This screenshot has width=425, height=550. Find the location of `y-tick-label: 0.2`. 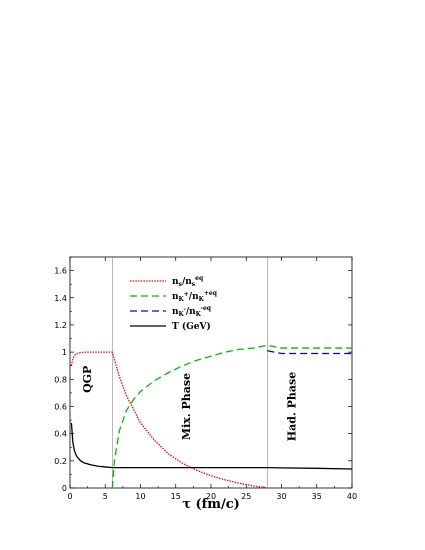

y-tick-label: 0.2 is located at coordinates (60, 461).